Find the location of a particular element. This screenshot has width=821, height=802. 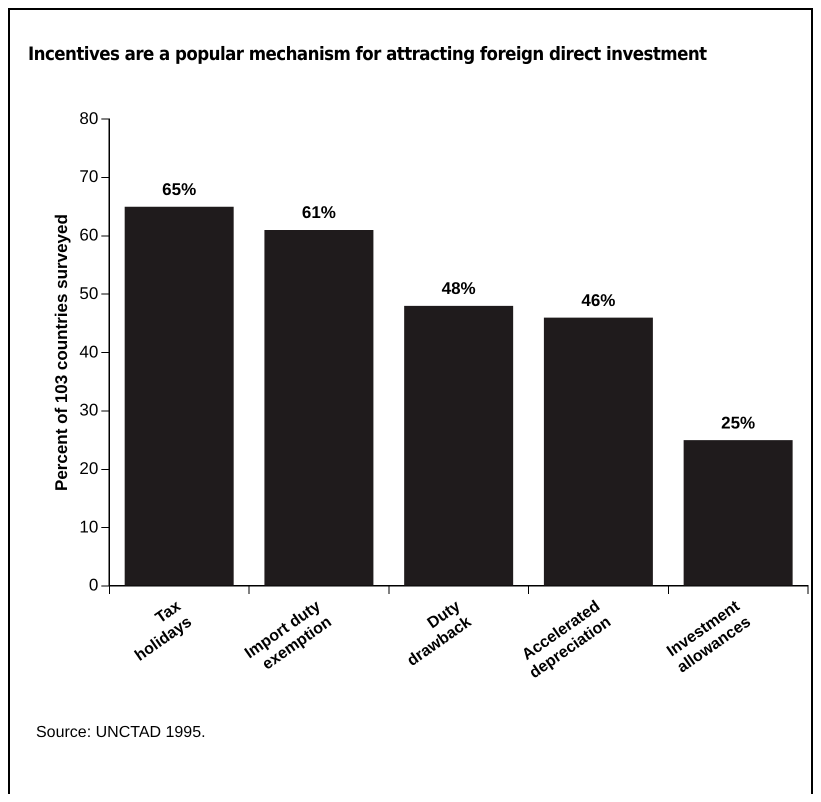

data-label: 65% is located at coordinates (179, 189).